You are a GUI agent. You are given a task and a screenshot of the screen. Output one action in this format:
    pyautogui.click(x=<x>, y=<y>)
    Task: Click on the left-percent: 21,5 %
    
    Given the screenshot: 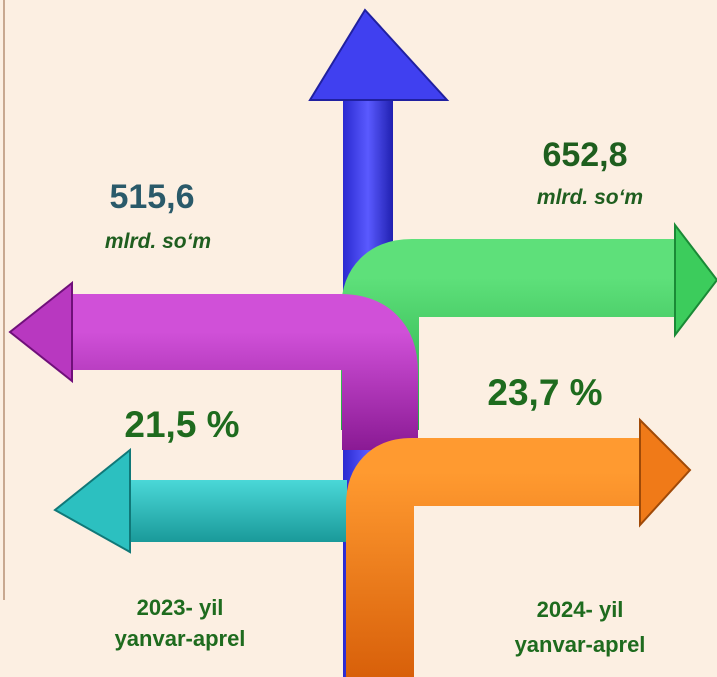 What is the action you would take?
    pyautogui.click(x=181, y=424)
    